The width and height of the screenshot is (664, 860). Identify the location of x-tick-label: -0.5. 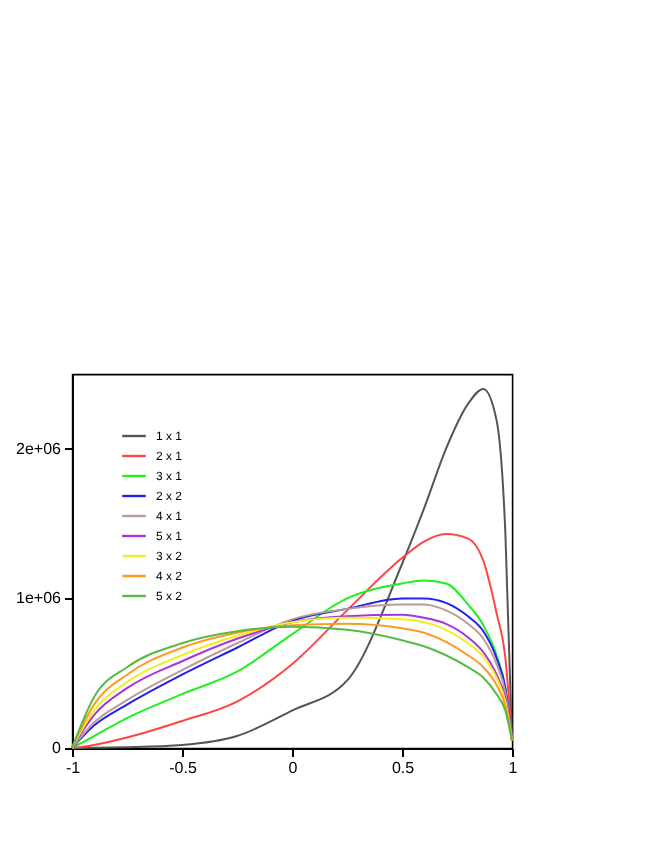
(183, 768).